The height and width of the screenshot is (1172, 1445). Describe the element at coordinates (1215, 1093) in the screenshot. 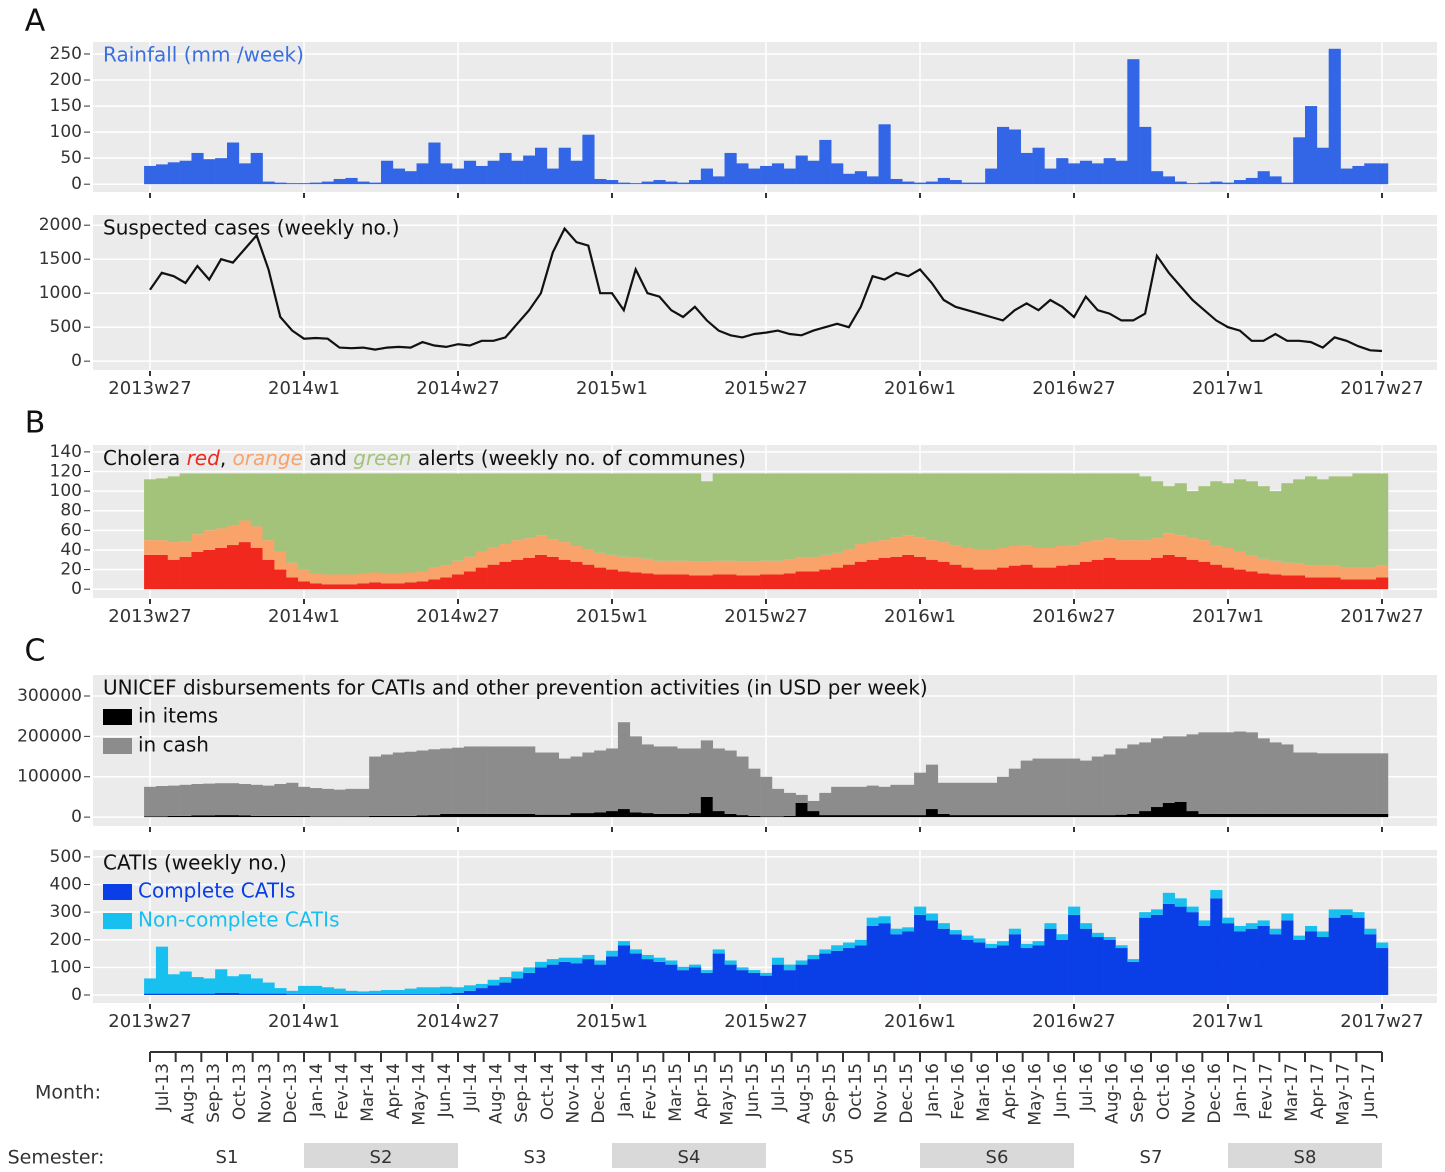

I see `month-label: Dec-16` at that location.